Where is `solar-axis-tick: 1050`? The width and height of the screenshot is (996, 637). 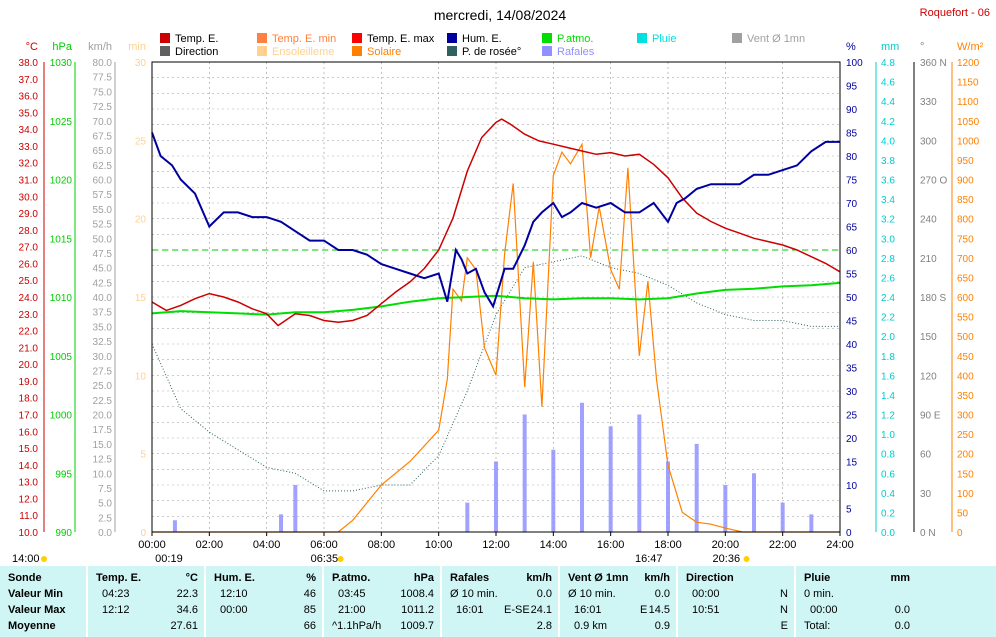 solar-axis-tick: 1050 is located at coordinates (968, 122).